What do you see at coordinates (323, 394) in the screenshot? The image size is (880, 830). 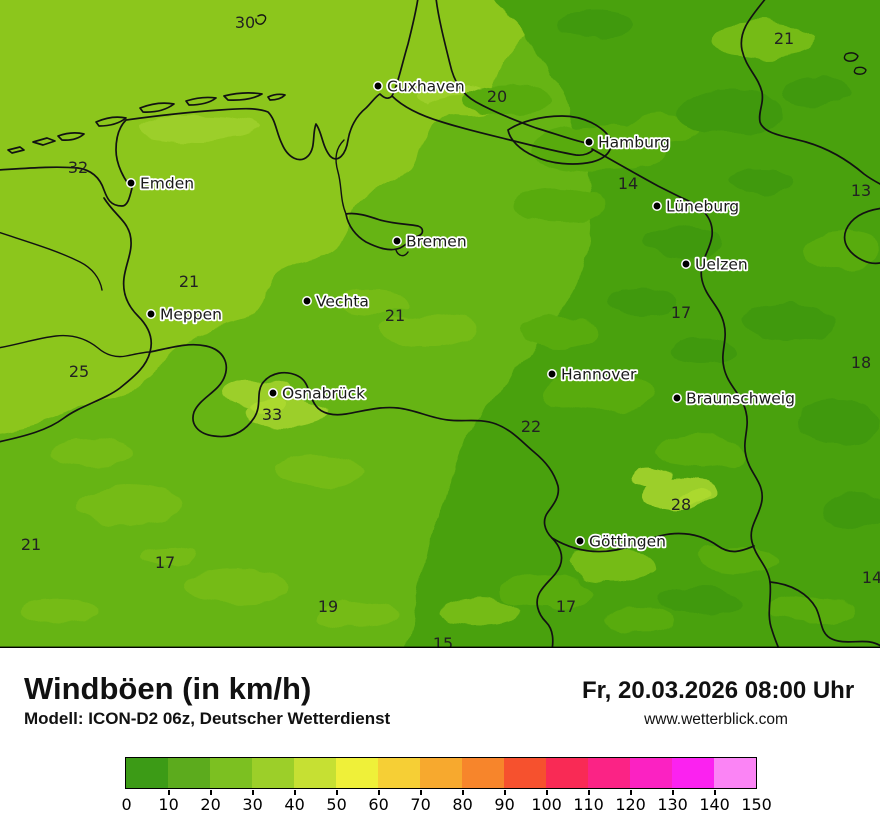 I see `city-label: Osnabrück` at bounding box center [323, 394].